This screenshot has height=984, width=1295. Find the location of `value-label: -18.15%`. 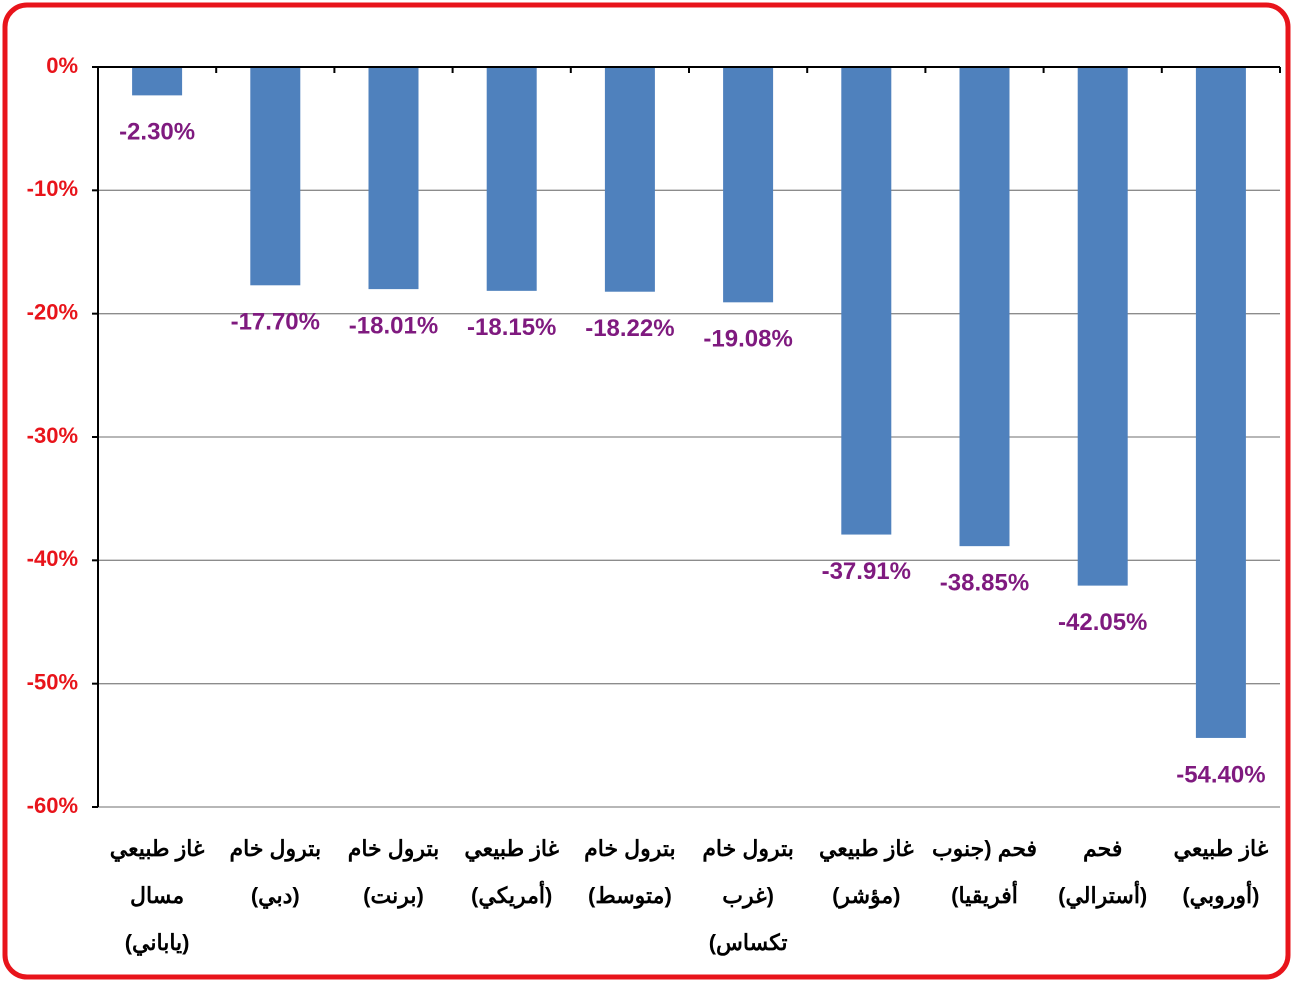

value-label: -18.15% is located at coordinates (511, 327).